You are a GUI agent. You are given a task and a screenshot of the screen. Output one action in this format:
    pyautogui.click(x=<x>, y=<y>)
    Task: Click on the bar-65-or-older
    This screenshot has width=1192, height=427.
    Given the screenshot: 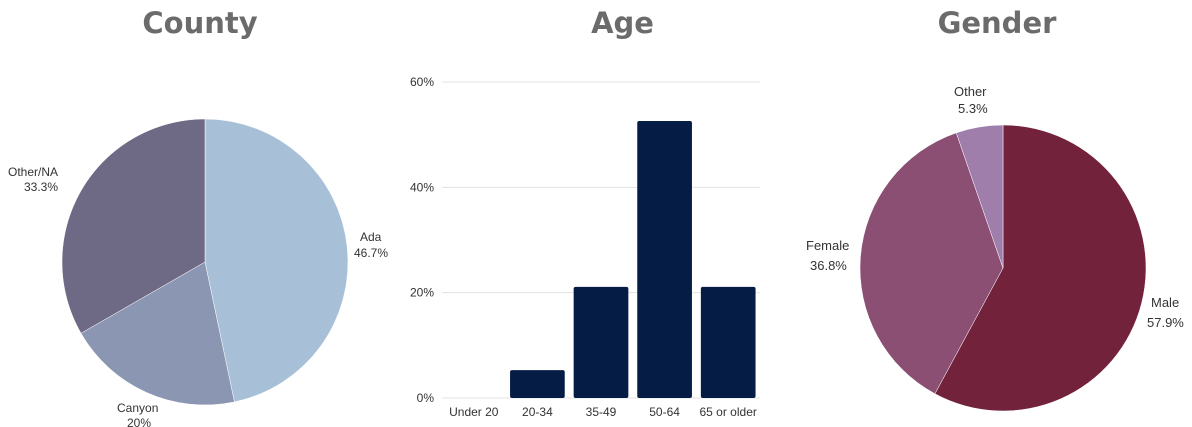 What is the action you would take?
    pyautogui.click(x=728, y=342)
    